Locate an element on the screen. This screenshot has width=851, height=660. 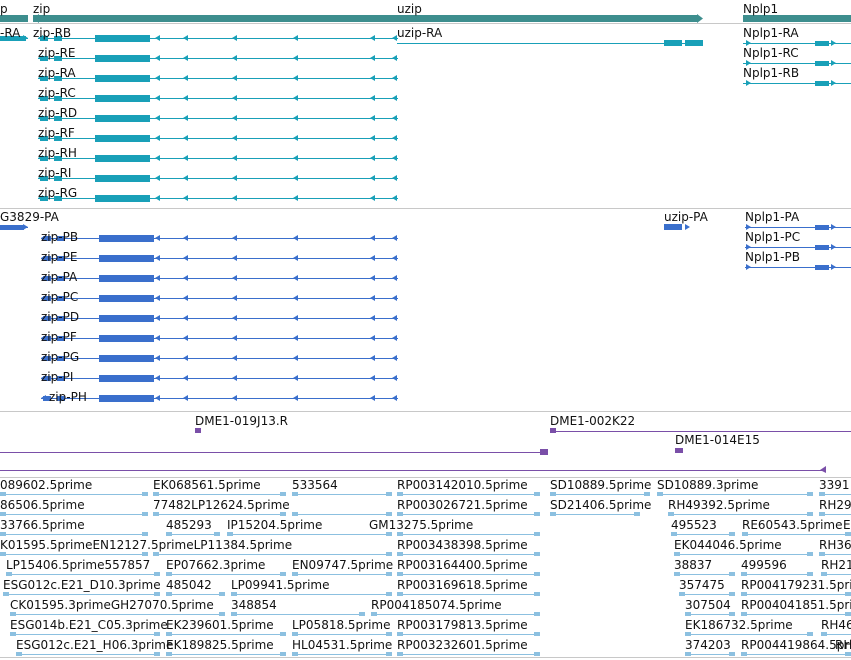
protein-label: zip-PH is located at coordinates (68, 397).